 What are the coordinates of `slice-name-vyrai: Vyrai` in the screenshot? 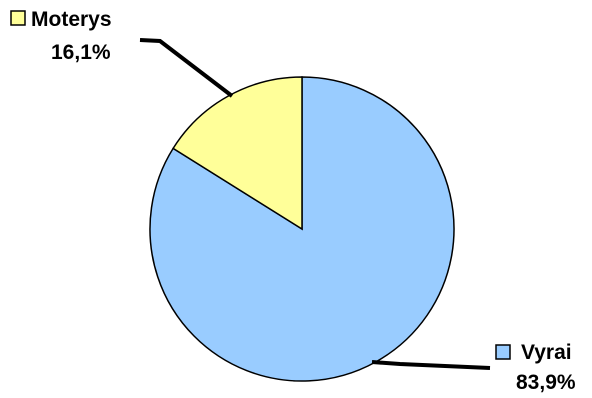 It's located at (546, 352).